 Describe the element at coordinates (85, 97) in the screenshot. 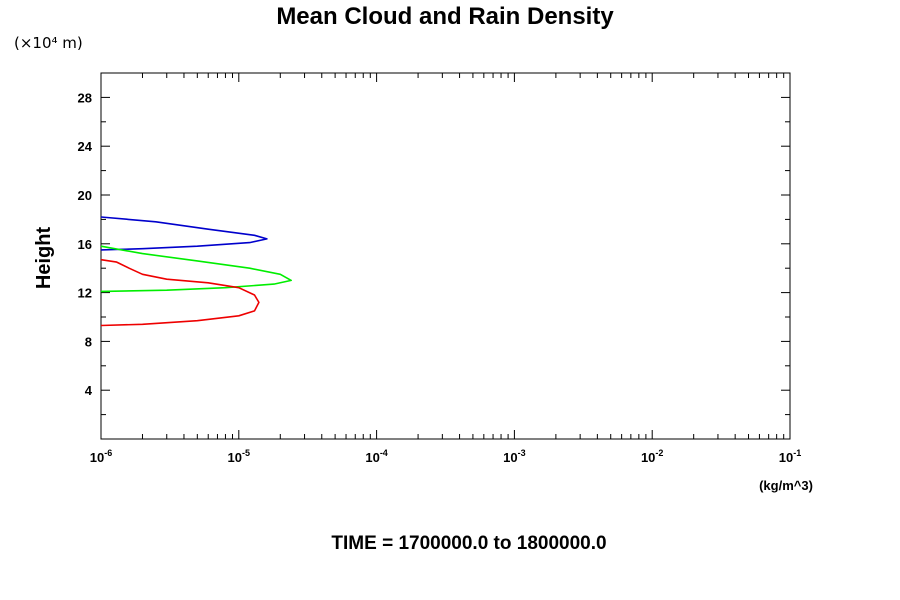

I see `y-tick-label: 28` at that location.